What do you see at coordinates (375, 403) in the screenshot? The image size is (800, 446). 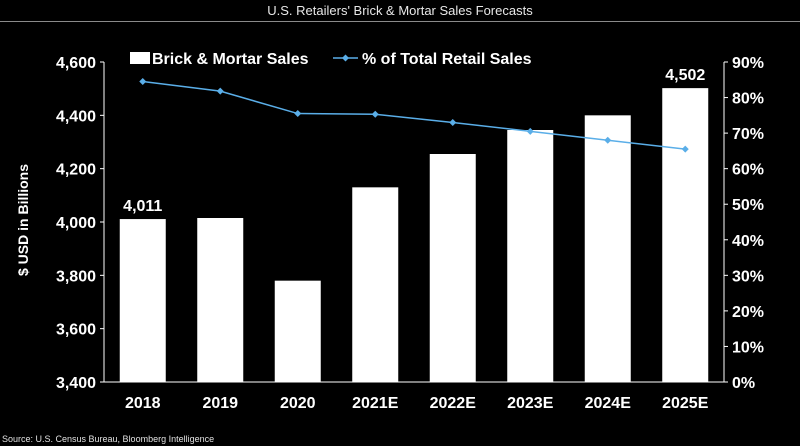 I see `x-tick-label: 2021E` at bounding box center [375, 403].